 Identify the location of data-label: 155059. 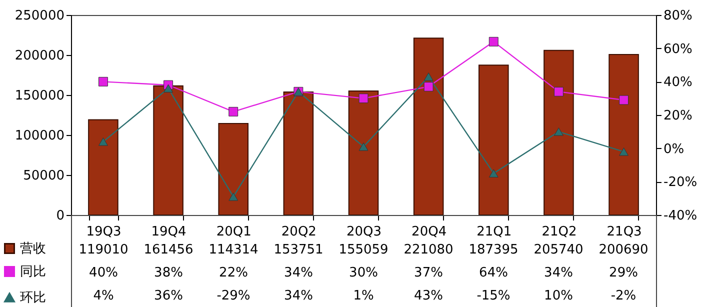
(363, 250).